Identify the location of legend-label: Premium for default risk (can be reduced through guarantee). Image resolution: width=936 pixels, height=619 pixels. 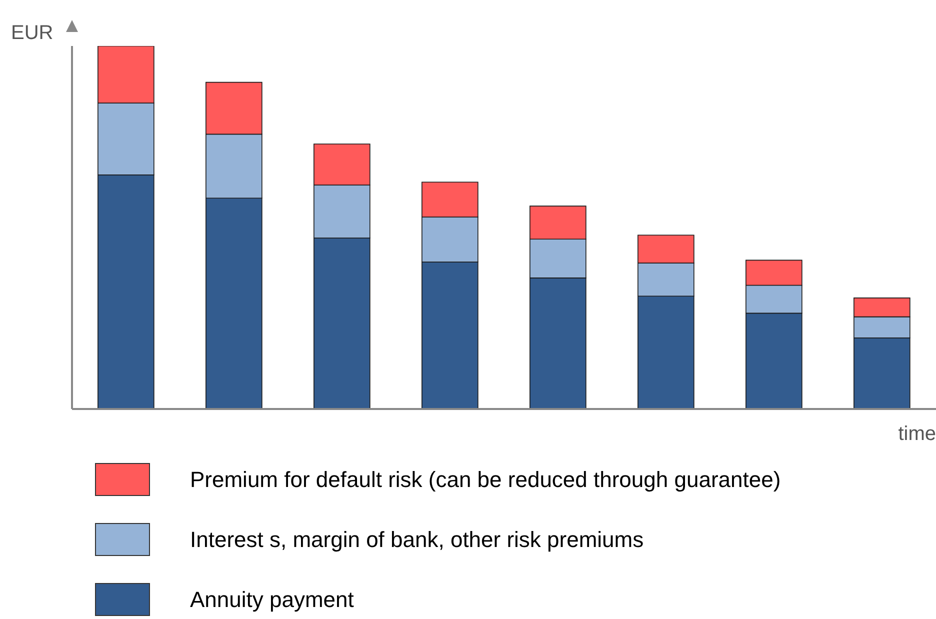
(485, 479).